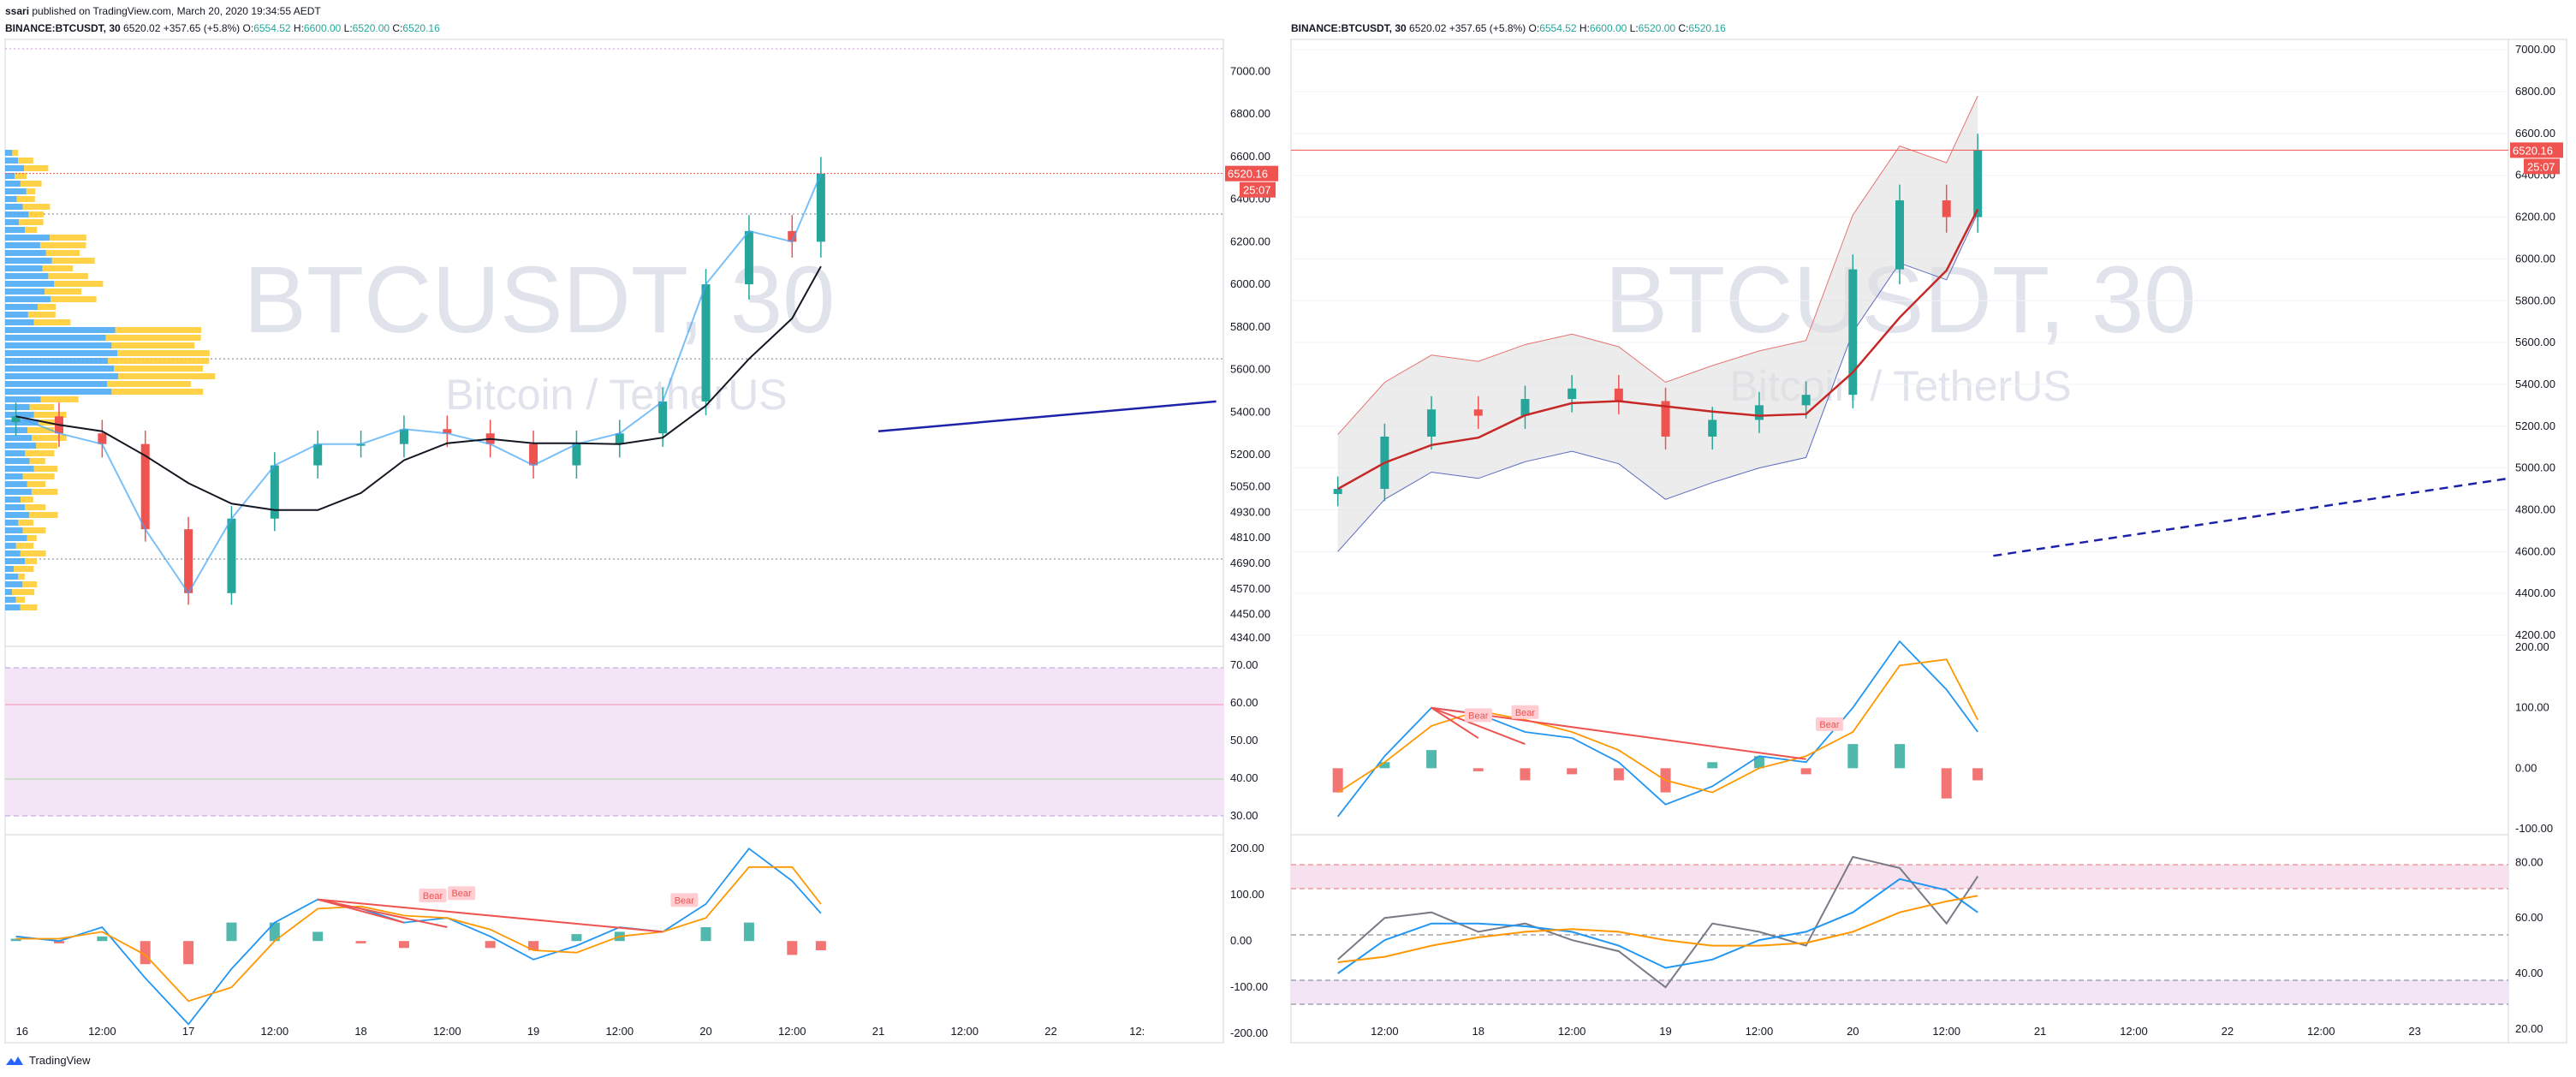 Image resolution: width=2576 pixels, height=1077 pixels. I want to click on right-divergence-label-bg, so click(1525, 712).